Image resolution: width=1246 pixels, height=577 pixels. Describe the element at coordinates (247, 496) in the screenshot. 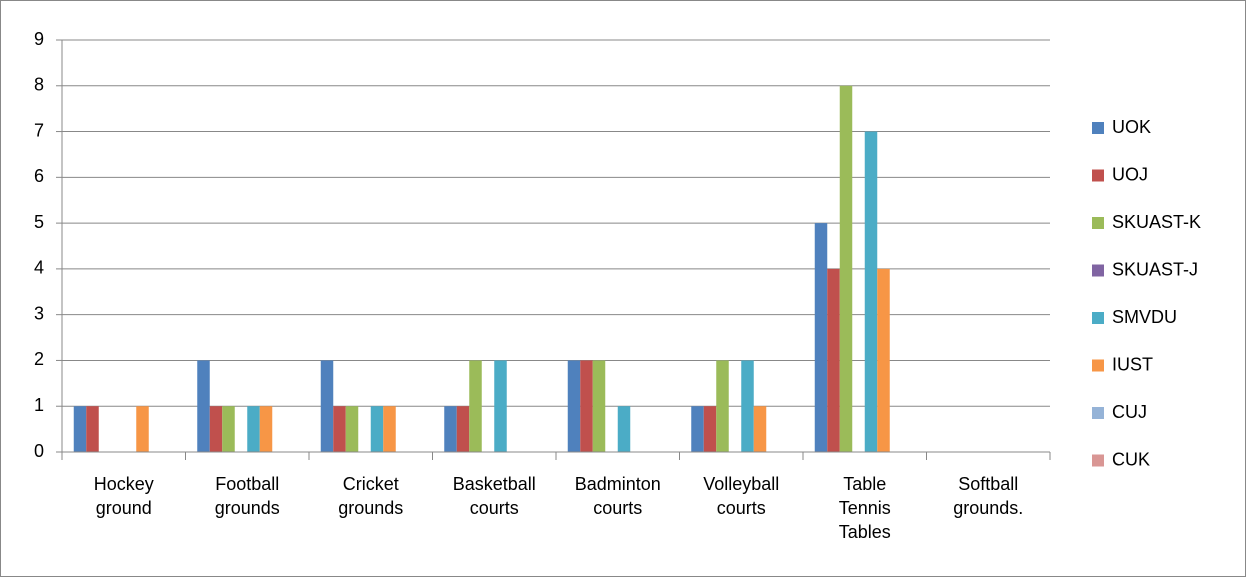

I see `x-tick-label: Football grounds` at that location.